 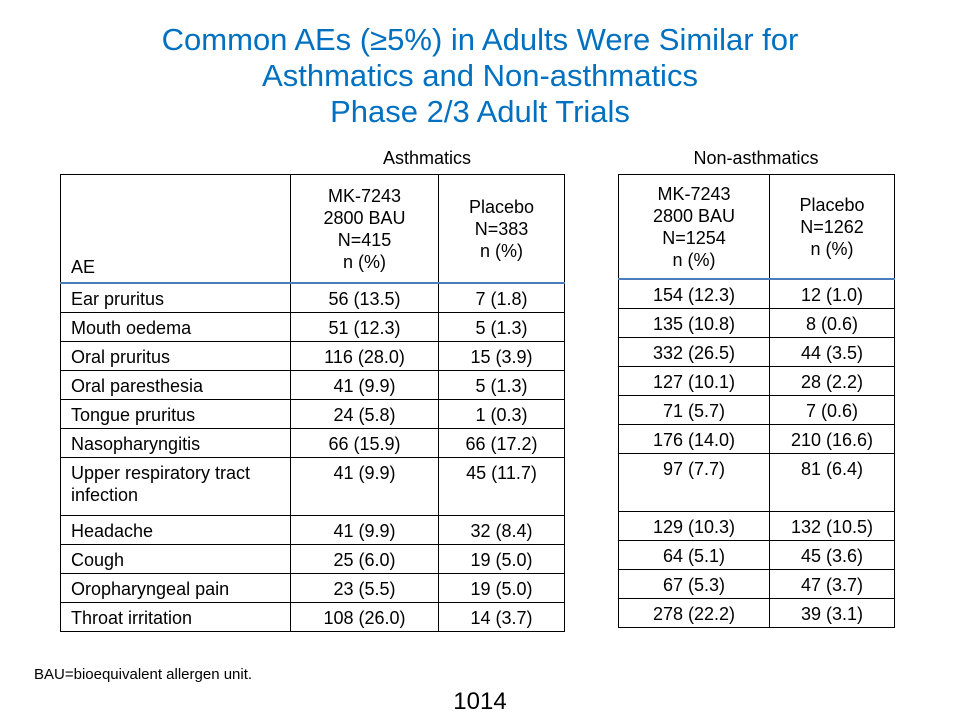 I want to click on mk-cell: 23 (5.5), so click(x=364, y=587).